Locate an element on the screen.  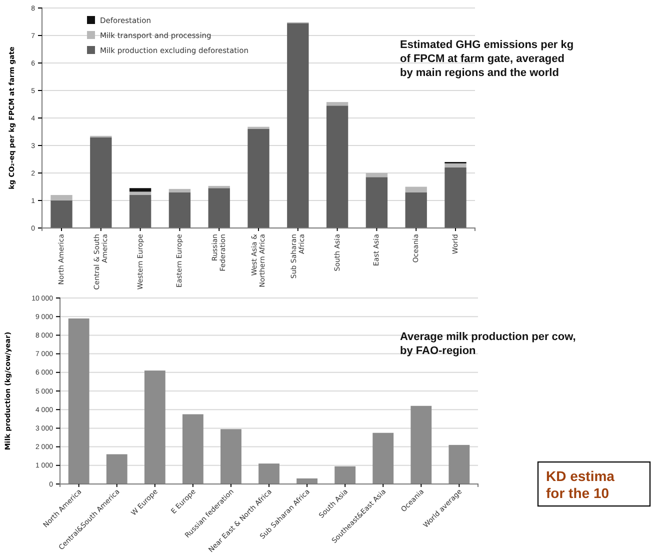
text: Estimated GHG emissions per kg of FPCM at farm gate, averaged by main regions and the world is located at coordinates (487, 59).